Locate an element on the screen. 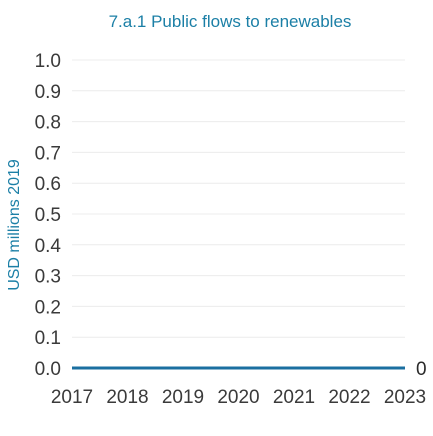  y-tick-label: 1.0 is located at coordinates (48, 61).